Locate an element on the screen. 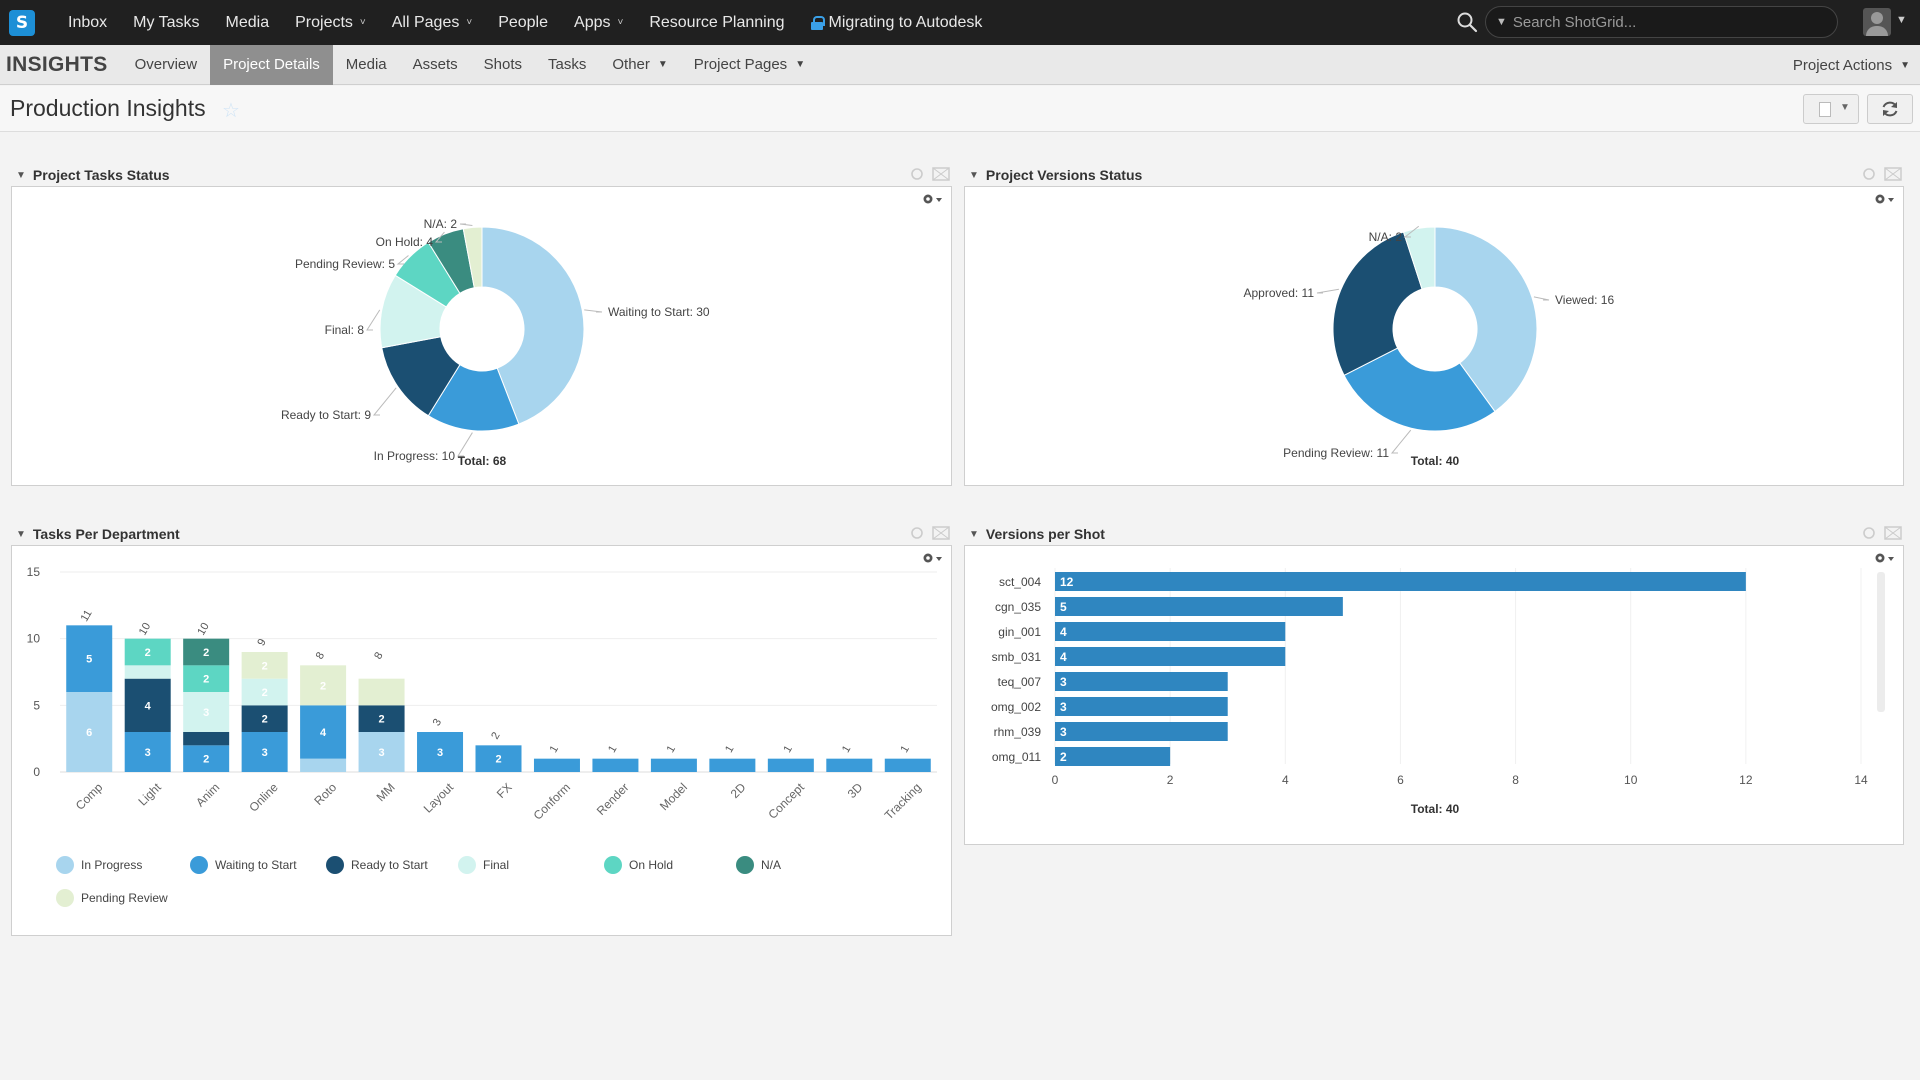 The width and height of the screenshot is (1920, 1080). page-document-menu-button: ▼ is located at coordinates (1831, 109).